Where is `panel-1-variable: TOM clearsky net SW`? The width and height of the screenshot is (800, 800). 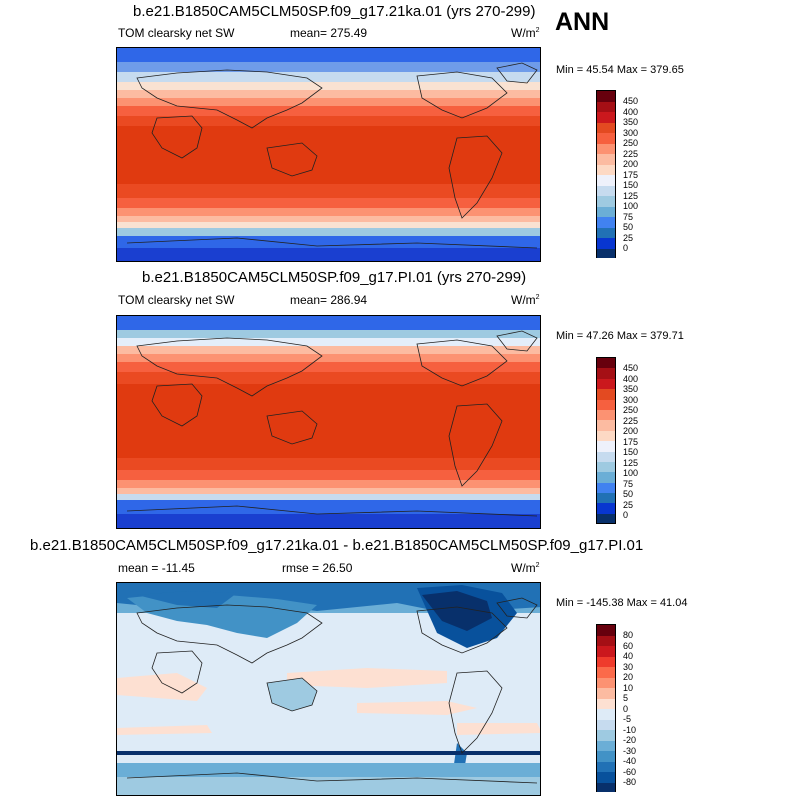 panel-1-variable: TOM clearsky net SW is located at coordinates (176, 33).